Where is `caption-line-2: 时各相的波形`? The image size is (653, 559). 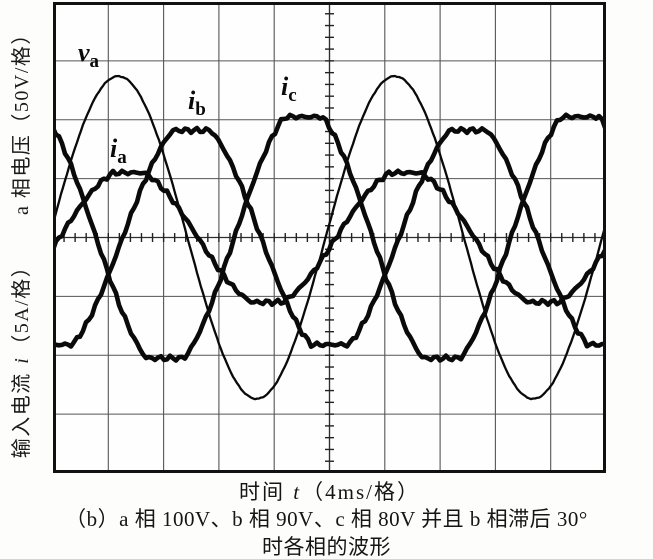 caption-line-2: 时各相的波形 is located at coordinates (326, 547).